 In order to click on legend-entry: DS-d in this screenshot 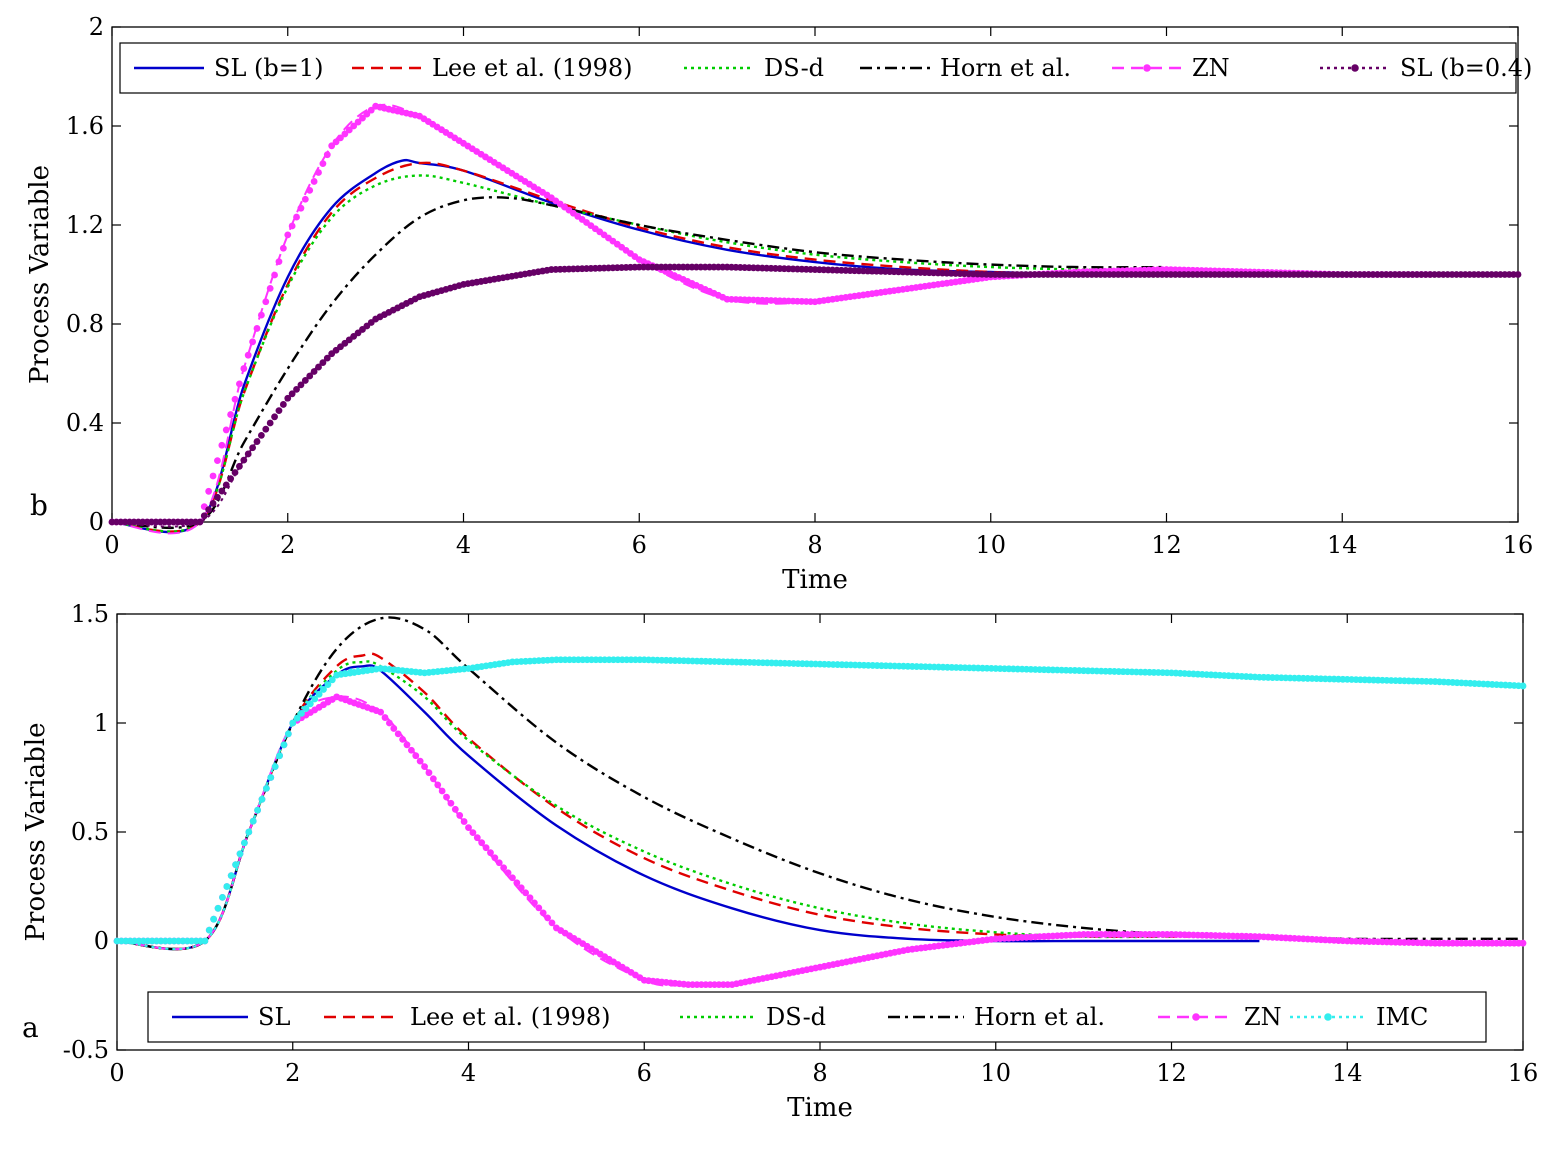, I will do `click(796, 1017)`.